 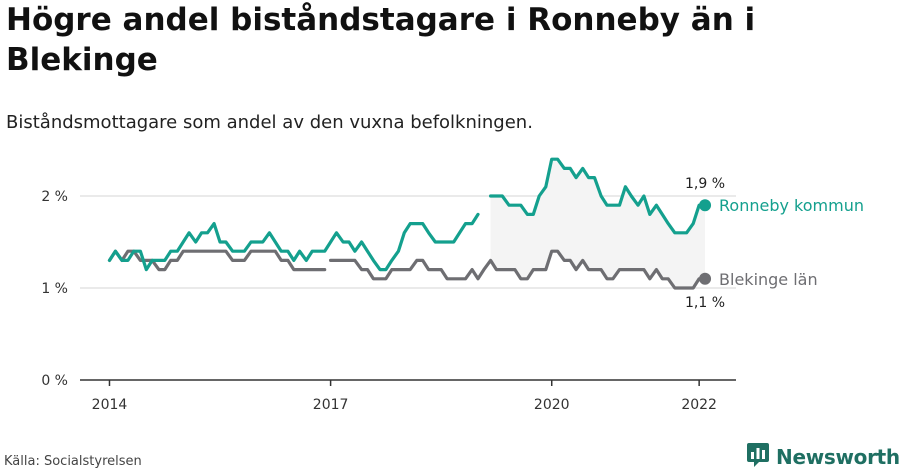 What do you see at coordinates (54, 197) in the screenshot?
I see `y-tick-label: 2 %` at bounding box center [54, 197].